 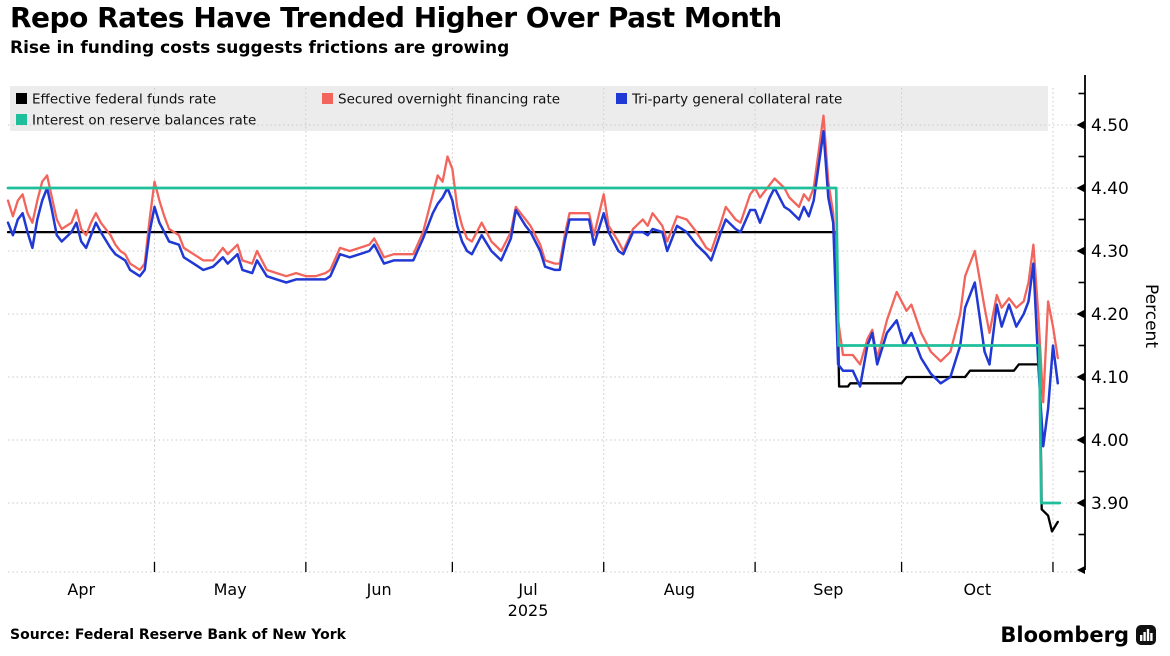 I want to click on x-month-label: May, so click(x=230, y=589).